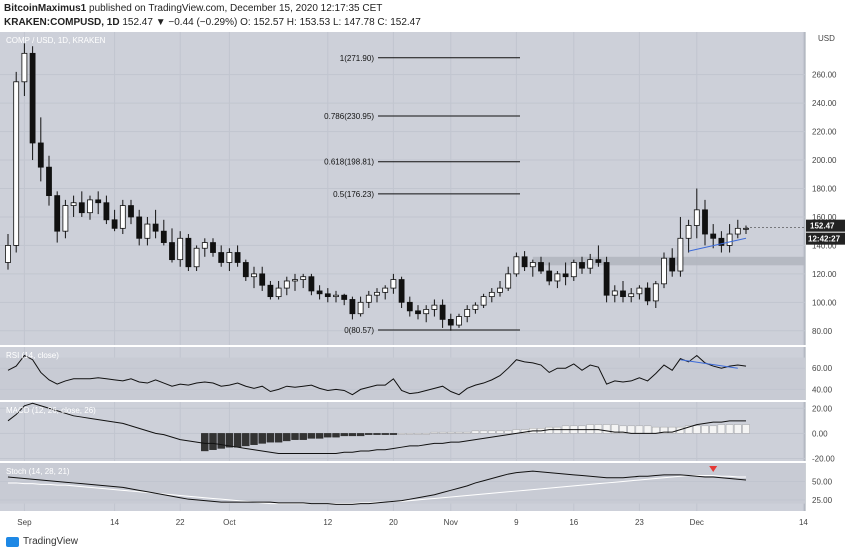  I want to click on rsi-trend-line, so click(709, 364).